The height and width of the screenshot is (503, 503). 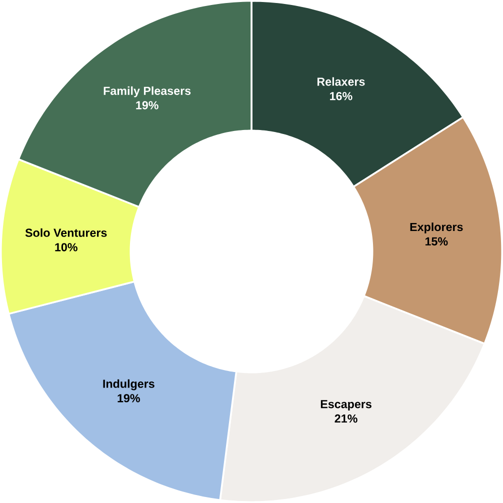 What do you see at coordinates (341, 96) in the screenshot?
I see `data-label: 16%` at bounding box center [341, 96].